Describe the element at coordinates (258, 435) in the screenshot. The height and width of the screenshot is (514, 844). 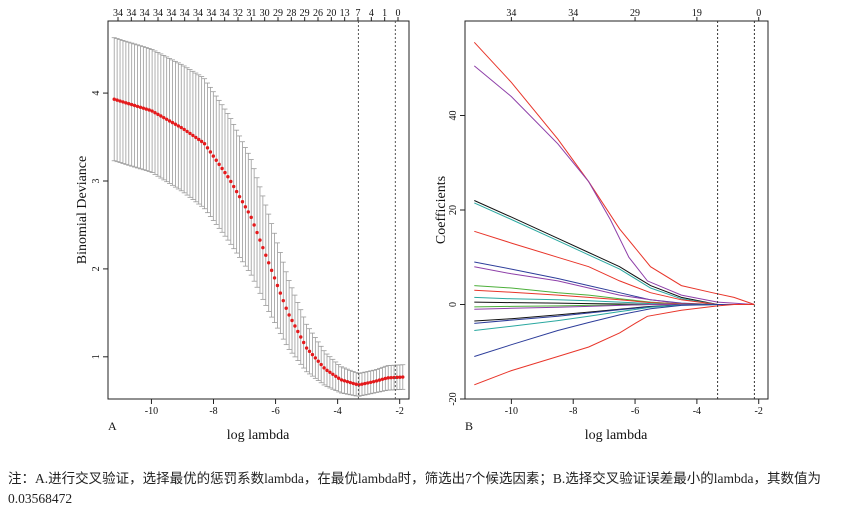
I see `panel-a-xlabel: log lambda` at that location.